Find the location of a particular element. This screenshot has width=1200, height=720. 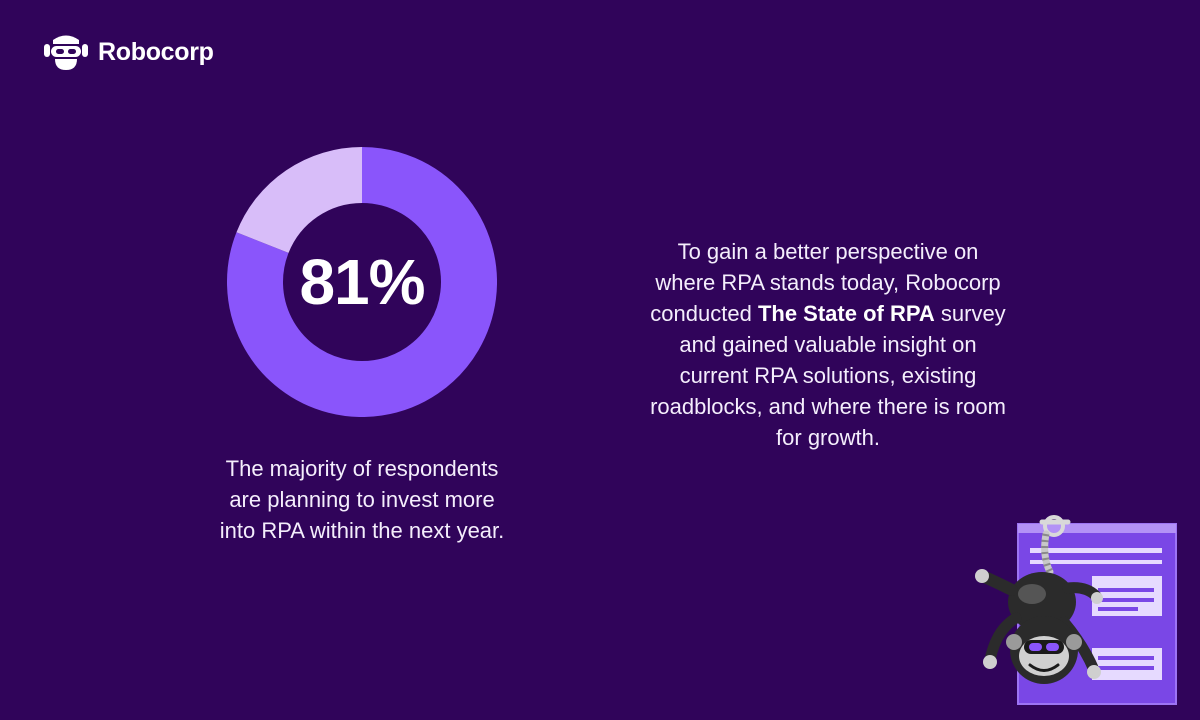

robot-illustration is located at coordinates (1077, 610).